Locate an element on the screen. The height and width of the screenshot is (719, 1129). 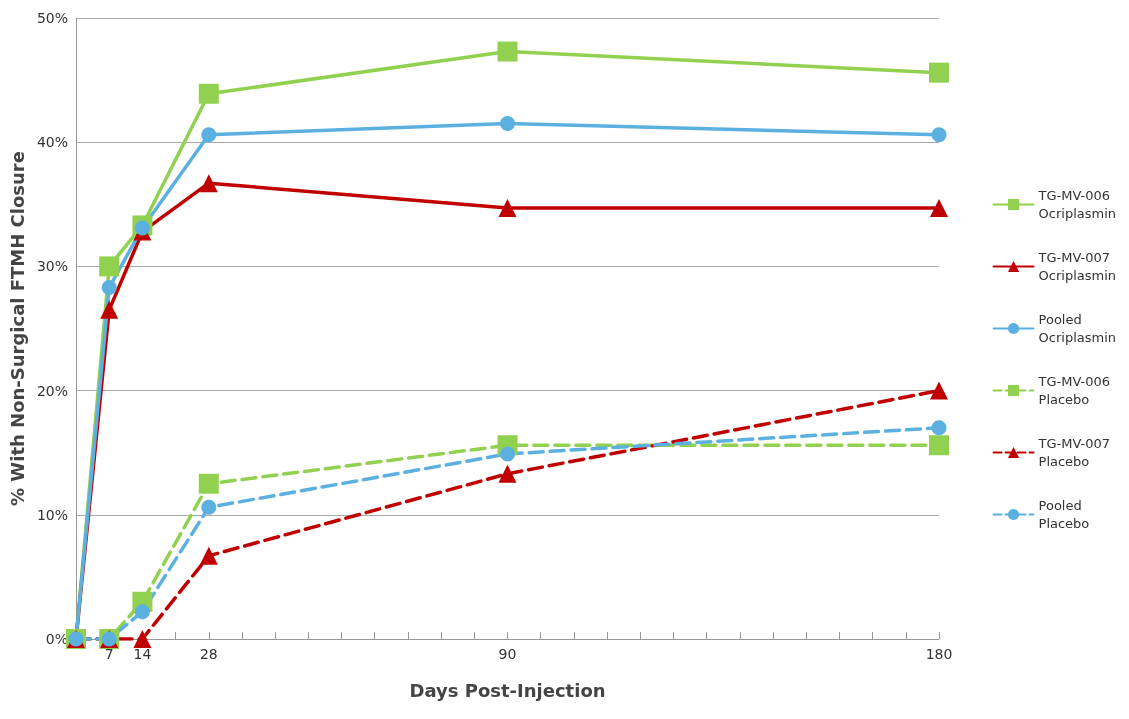
x-tick-label: 7 is located at coordinates (109, 654).